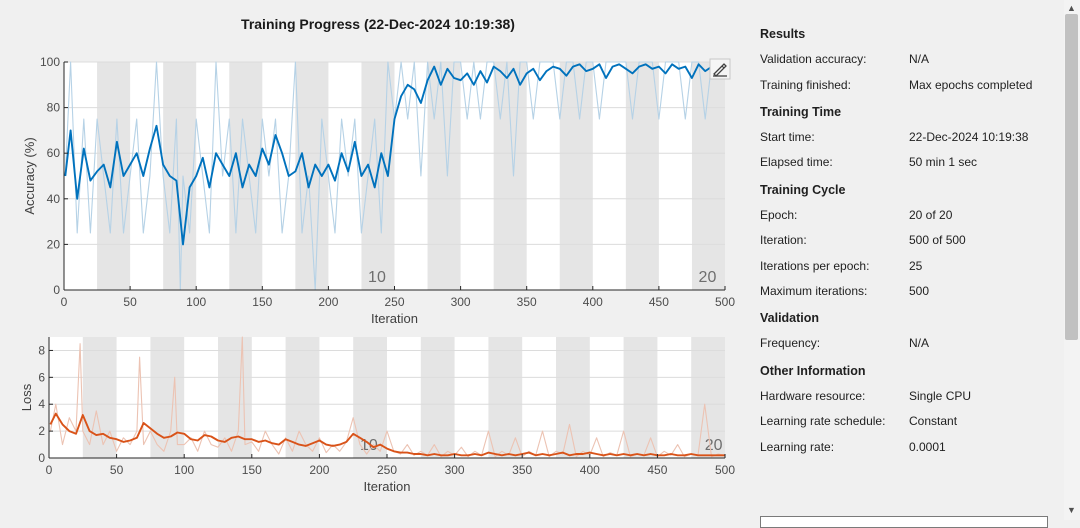 The image size is (1080, 528). What do you see at coordinates (49, 470) in the screenshot?
I see `loss-x-tick-label: 0` at bounding box center [49, 470].